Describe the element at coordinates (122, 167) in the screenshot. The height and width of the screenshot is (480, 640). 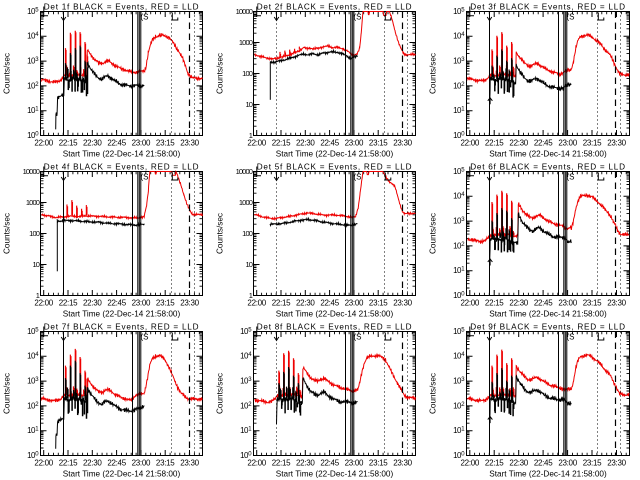
I see `svg-text:Det 4f BLACK = Events, RED = L: Det 4f BLACK = Events, RED = LLD` at that location.